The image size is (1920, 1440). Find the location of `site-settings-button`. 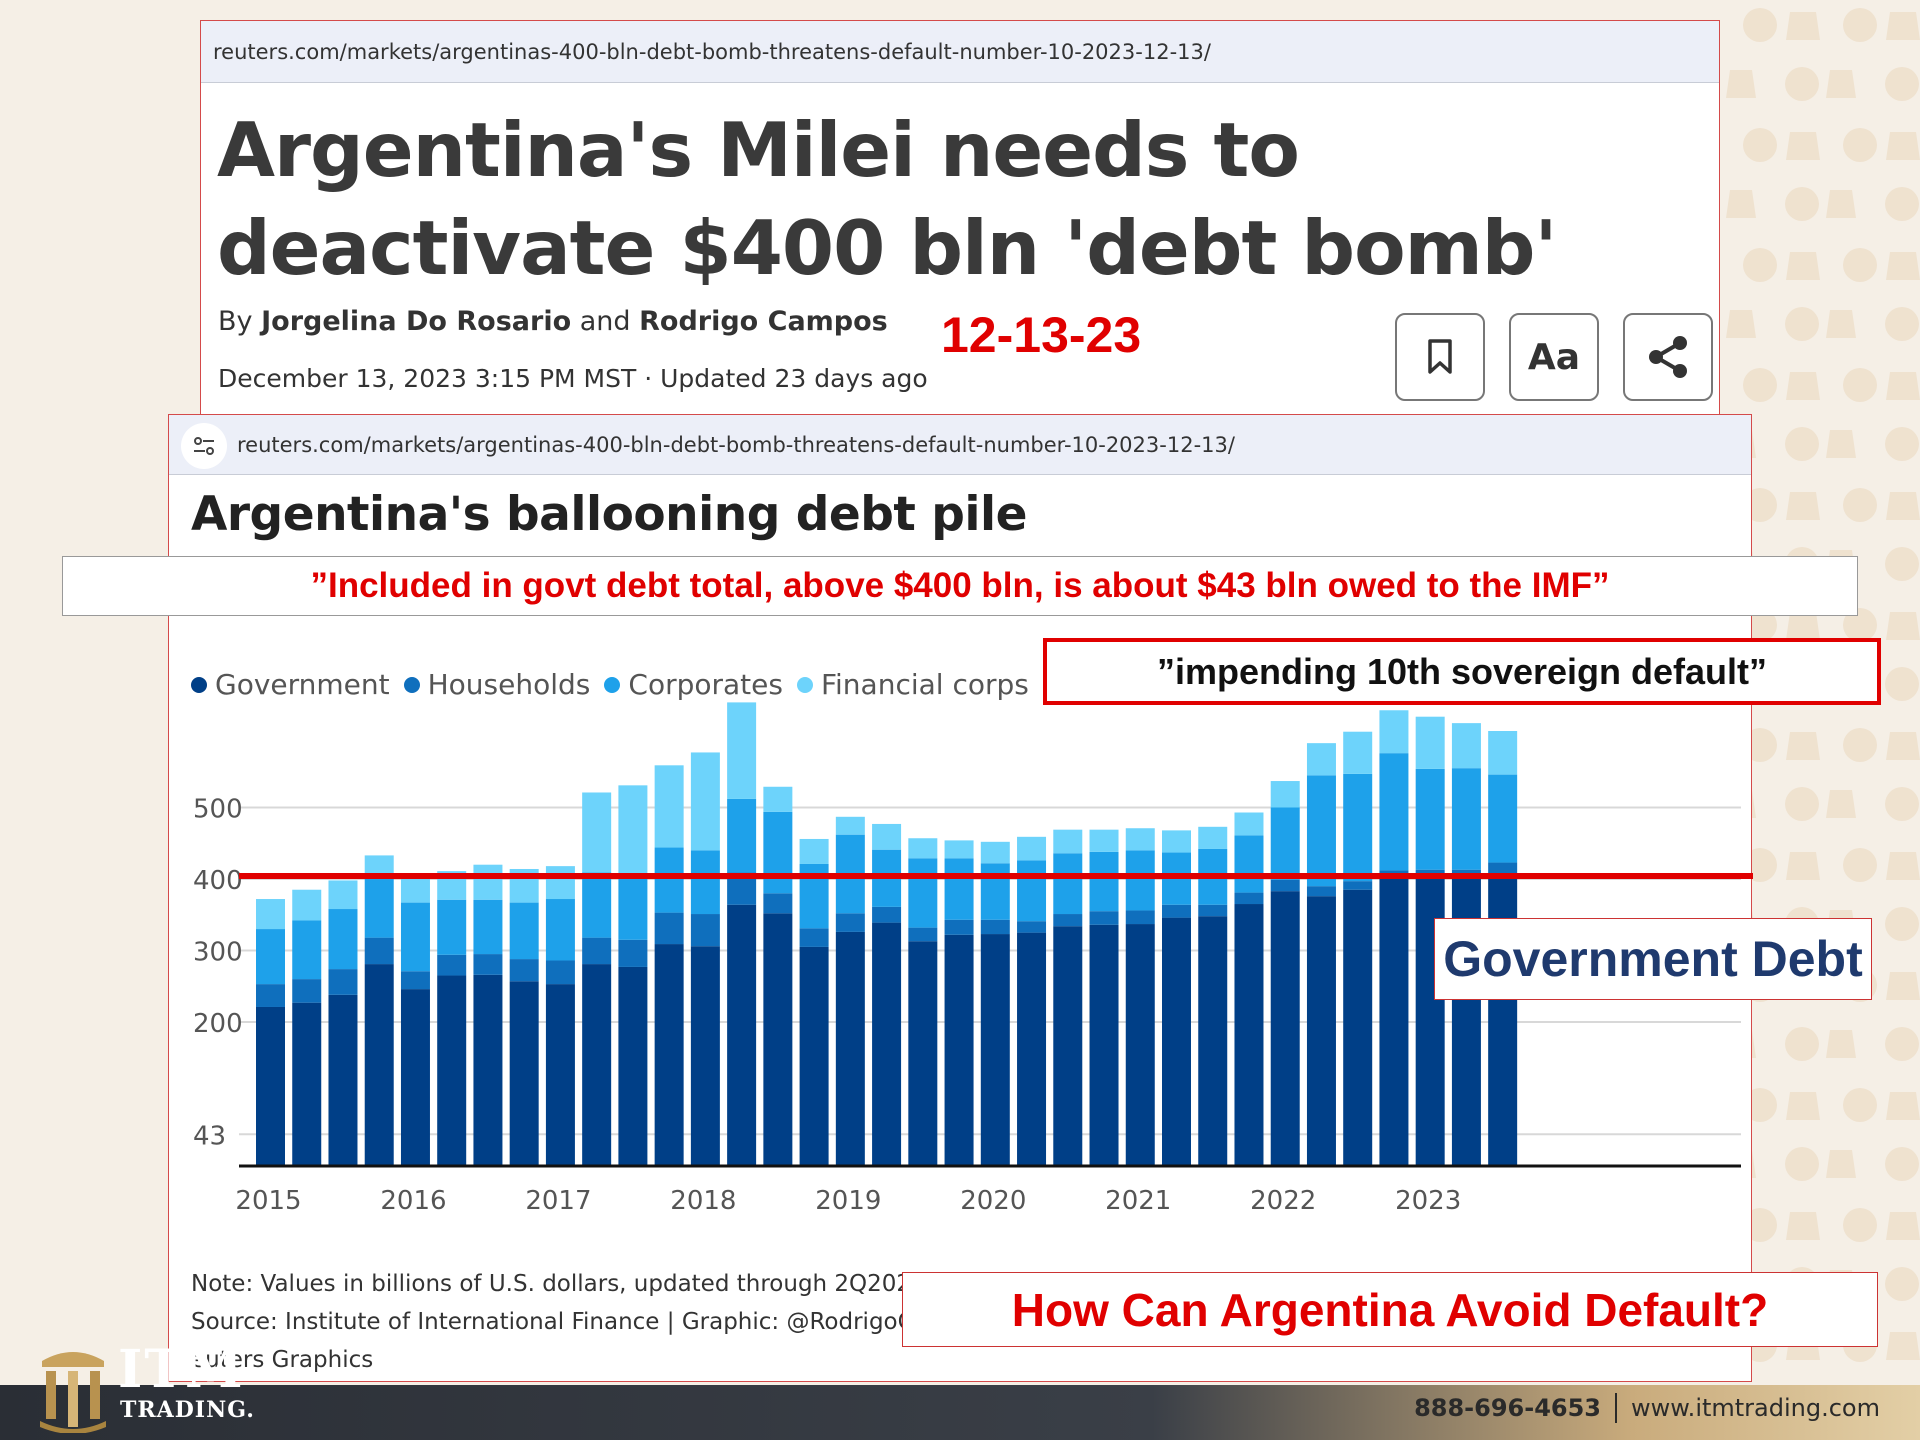

site-settings-button is located at coordinates (204, 446).